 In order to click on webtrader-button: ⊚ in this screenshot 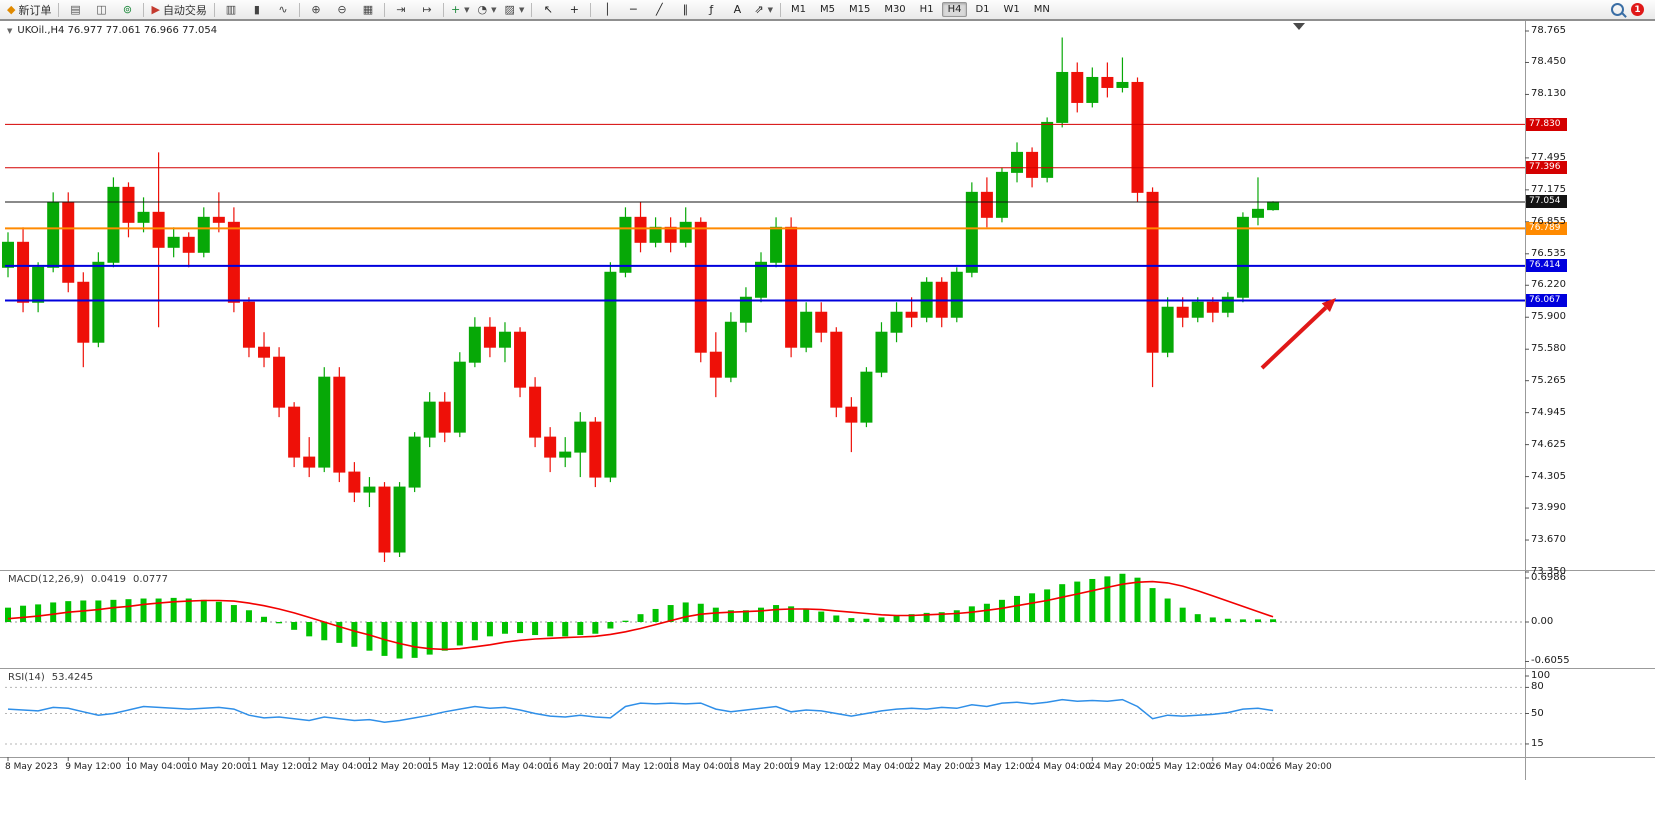, I will do `click(127, 9)`.